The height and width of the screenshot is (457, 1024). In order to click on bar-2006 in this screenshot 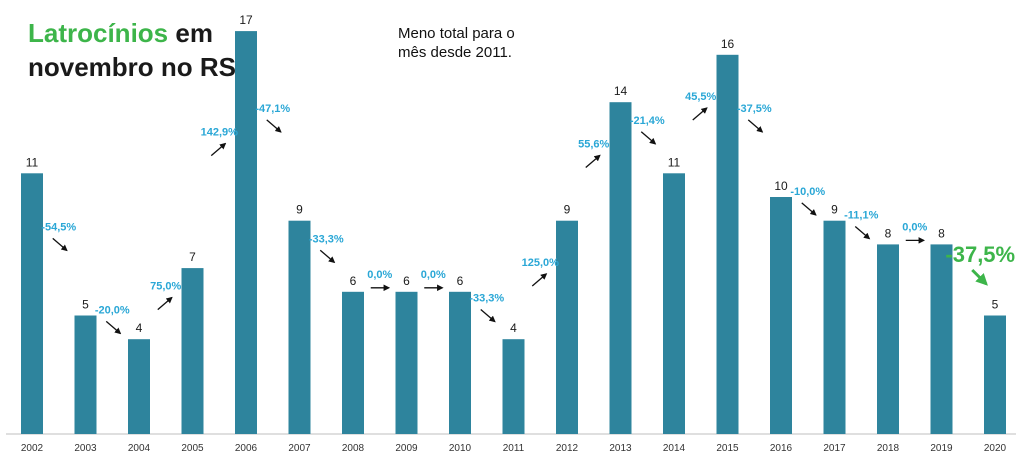, I will do `click(246, 232)`.